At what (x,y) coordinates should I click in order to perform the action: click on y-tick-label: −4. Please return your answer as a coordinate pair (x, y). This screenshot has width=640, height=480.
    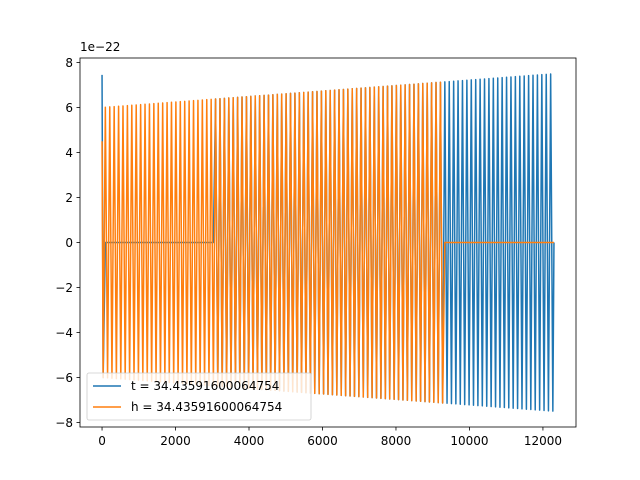
    Looking at the image, I should click on (64, 333).